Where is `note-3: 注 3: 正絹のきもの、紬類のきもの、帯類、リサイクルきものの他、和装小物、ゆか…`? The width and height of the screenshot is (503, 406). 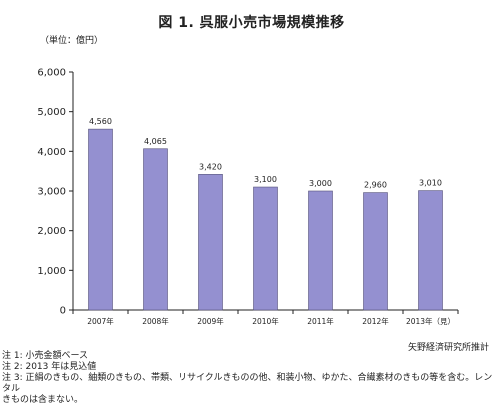 note-3: 注 3: 正絹のきもの、紬類のきもの、帯類、リサイクルきものの他、和装小物、ゆか… is located at coordinates (247, 383).